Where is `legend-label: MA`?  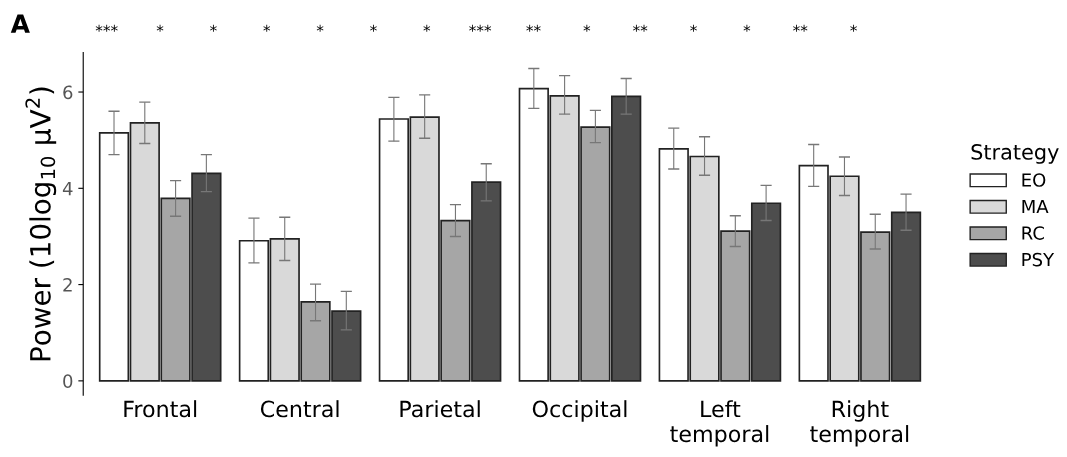 legend-label: MA is located at coordinates (1035, 206).